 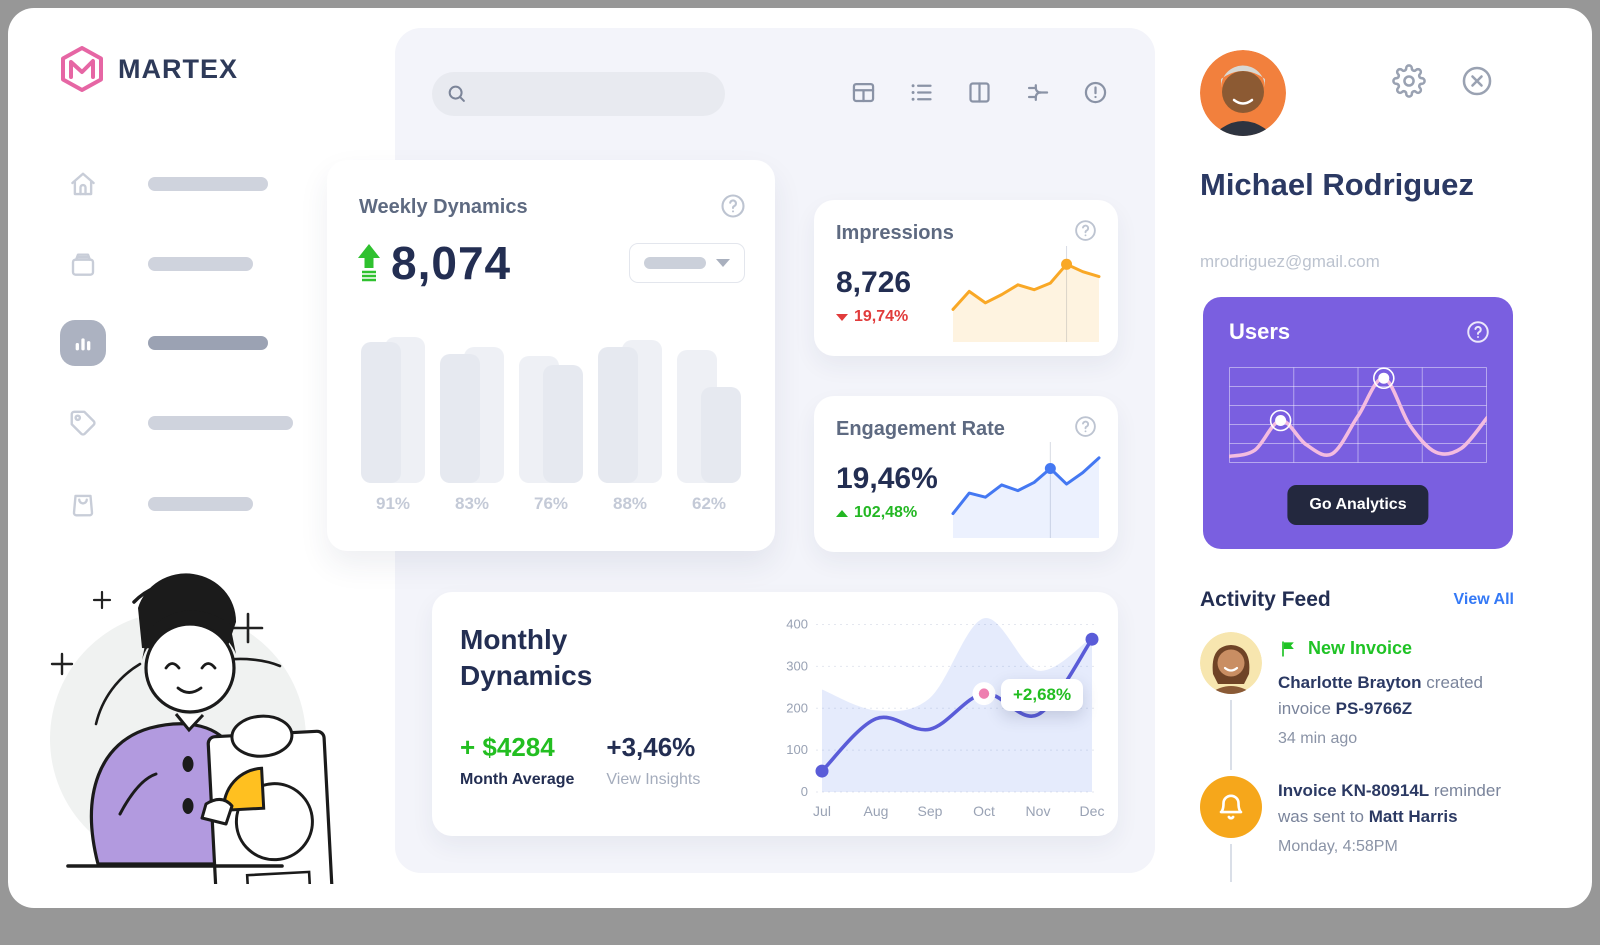 I want to click on svg-text: Nov, so click(x=1038, y=811).